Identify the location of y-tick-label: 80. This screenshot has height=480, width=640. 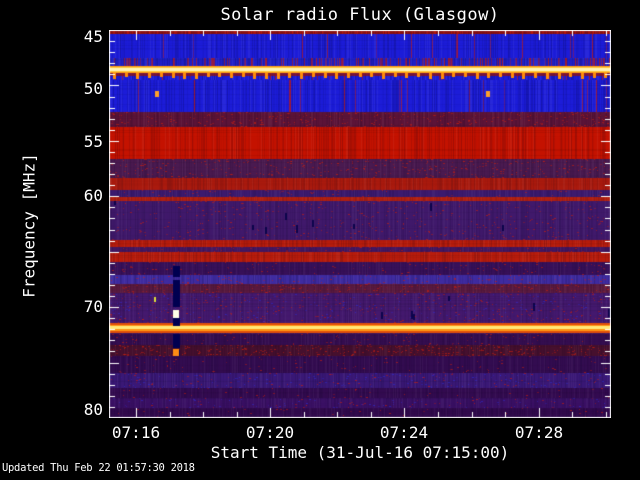
(93, 409).